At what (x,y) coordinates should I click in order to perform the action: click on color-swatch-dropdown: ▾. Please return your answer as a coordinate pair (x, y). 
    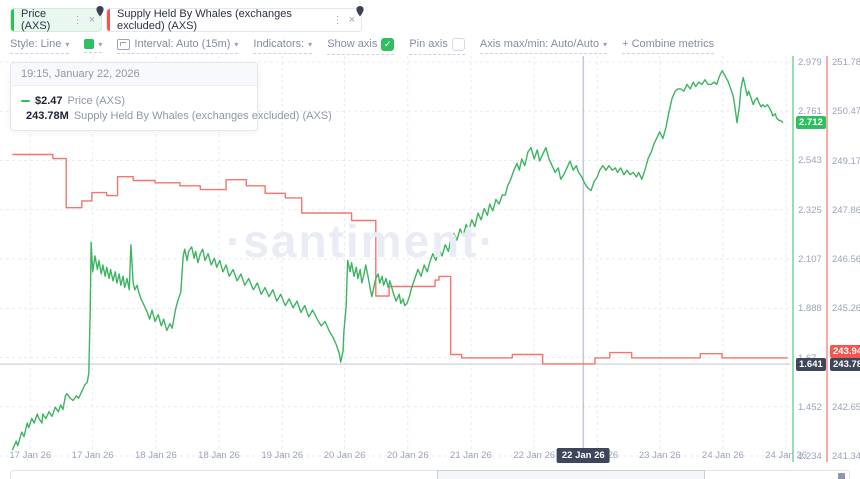
    Looking at the image, I should click on (93, 46).